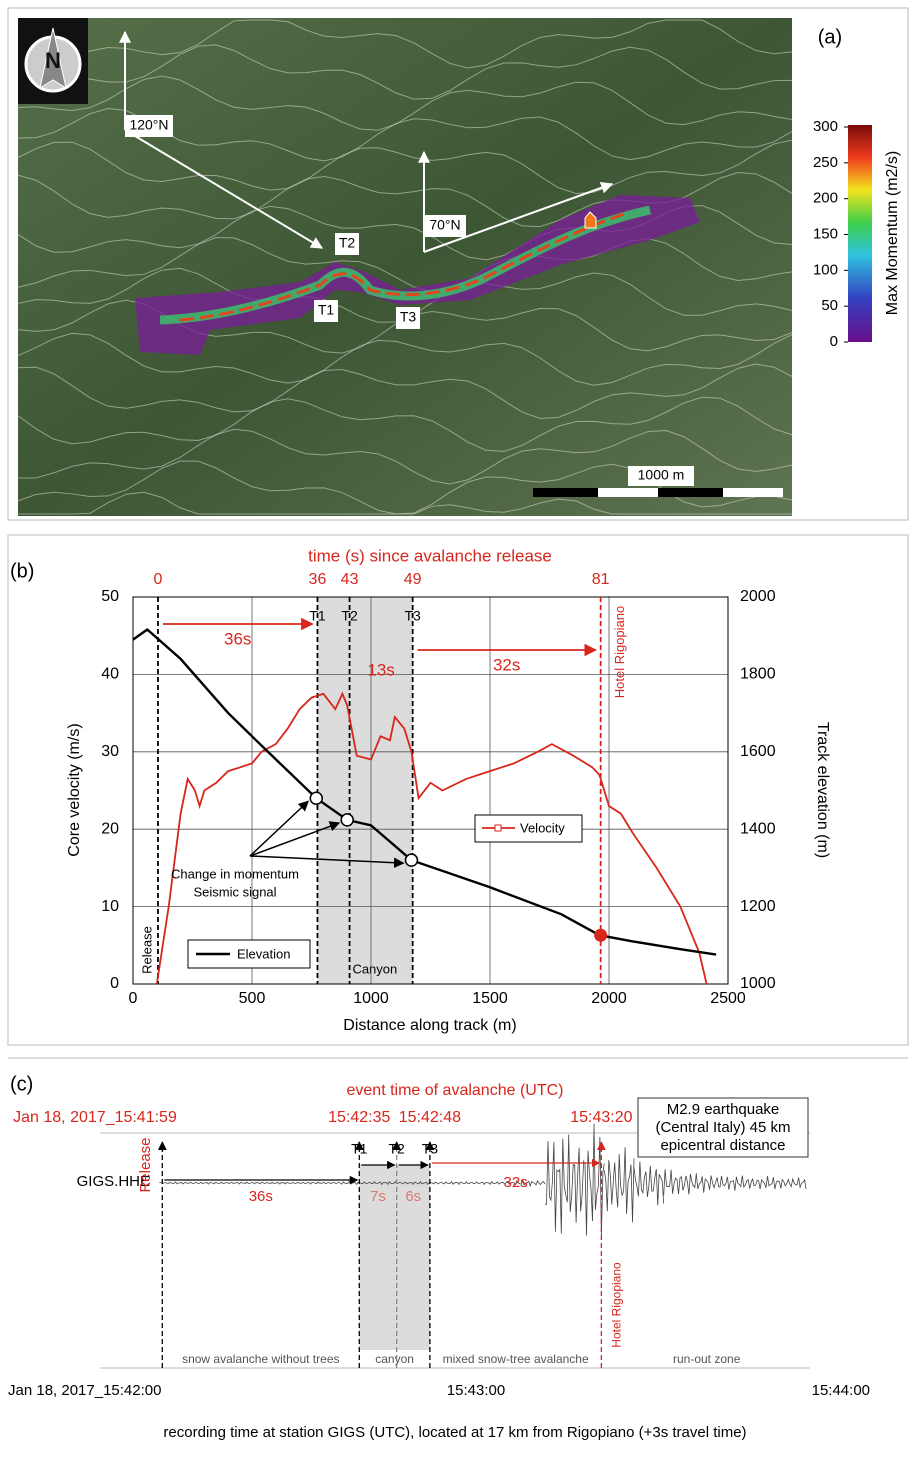 The height and width of the screenshot is (1458, 909). Describe the element at coordinates (110, 751) in the screenshot. I see `y-tick-label: 30` at that location.